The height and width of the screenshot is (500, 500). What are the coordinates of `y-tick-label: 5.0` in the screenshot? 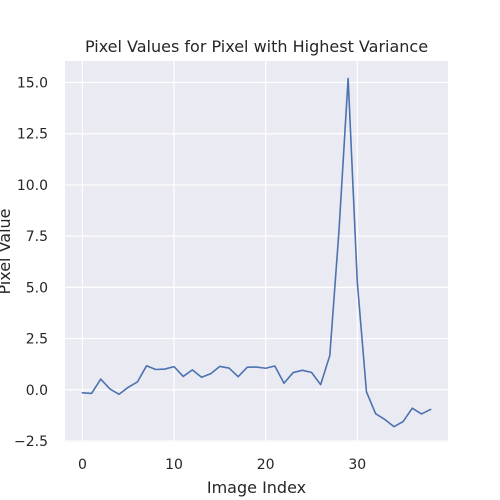 It's located at (37, 288).